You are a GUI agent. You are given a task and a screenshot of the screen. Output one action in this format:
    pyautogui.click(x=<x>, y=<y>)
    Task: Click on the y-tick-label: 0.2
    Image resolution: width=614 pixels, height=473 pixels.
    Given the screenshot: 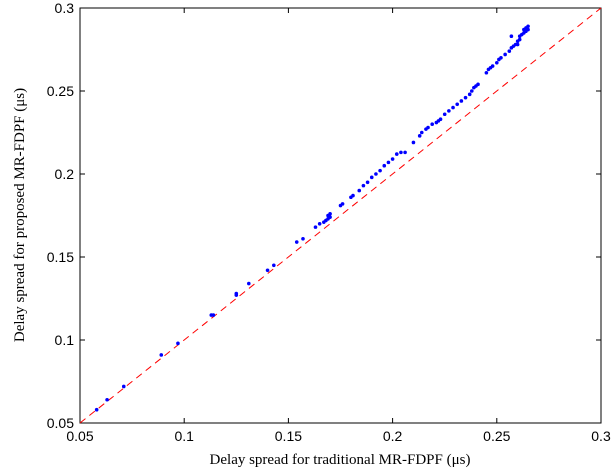 What is the action you would take?
    pyautogui.click(x=65, y=174)
    